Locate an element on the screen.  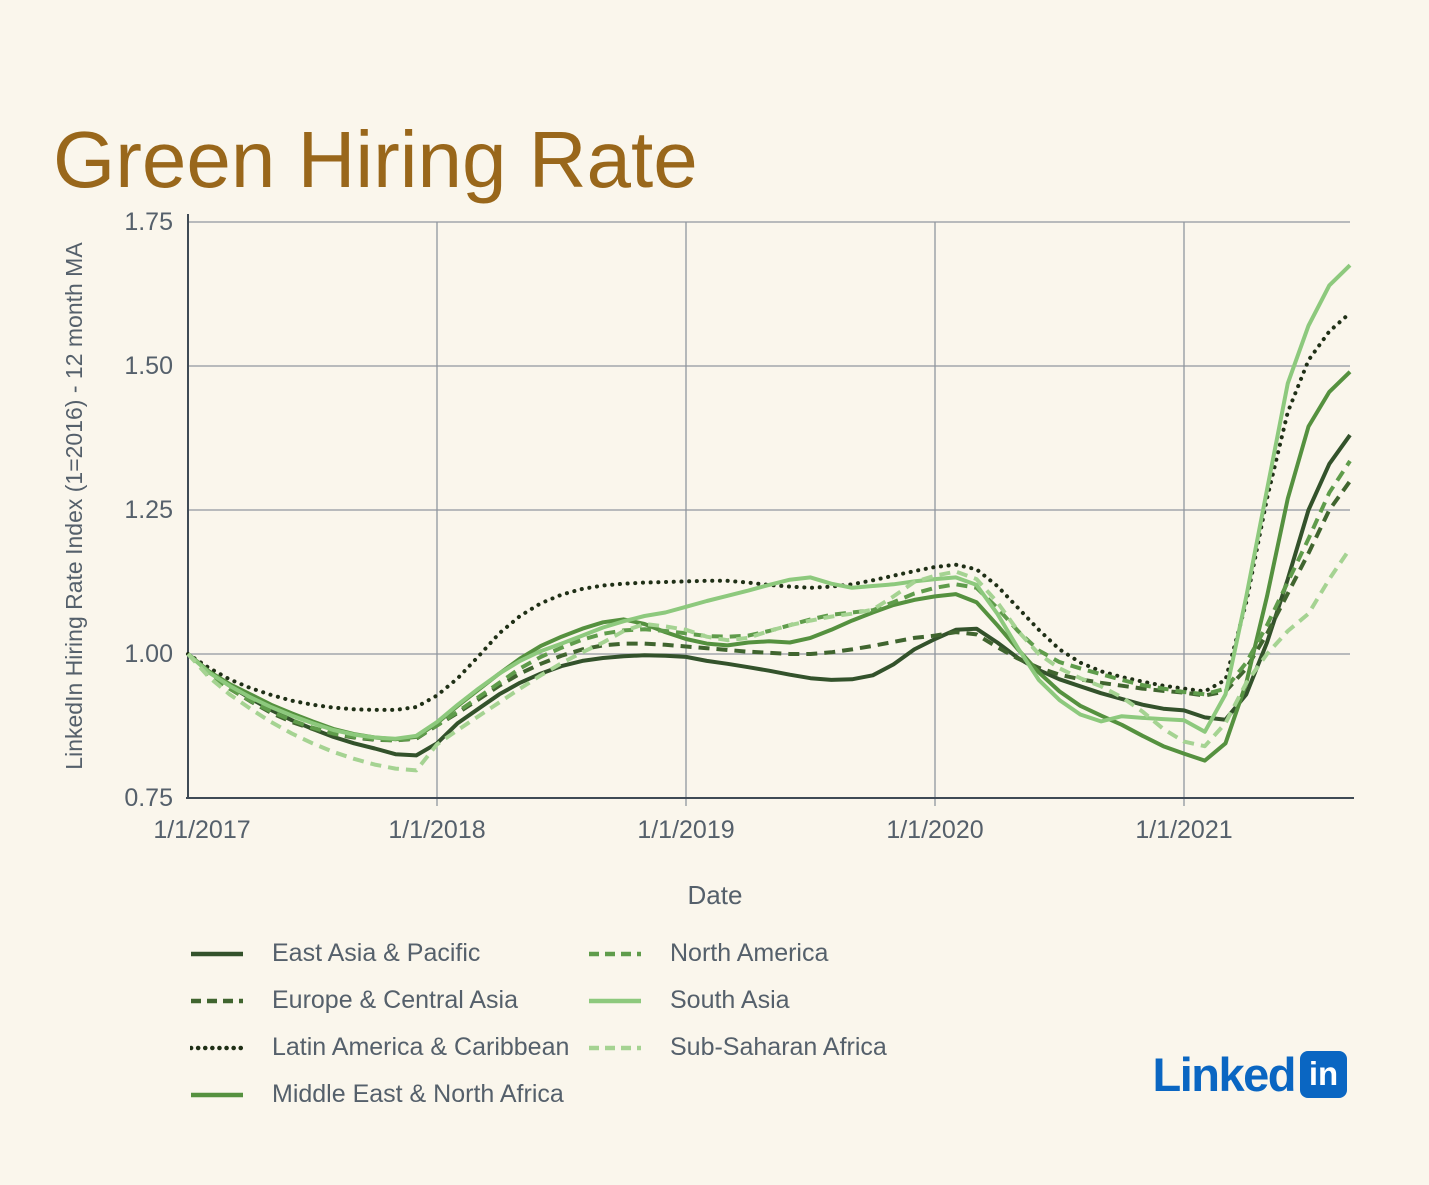
legend-item: South Asia is located at coordinates (737, 1000).